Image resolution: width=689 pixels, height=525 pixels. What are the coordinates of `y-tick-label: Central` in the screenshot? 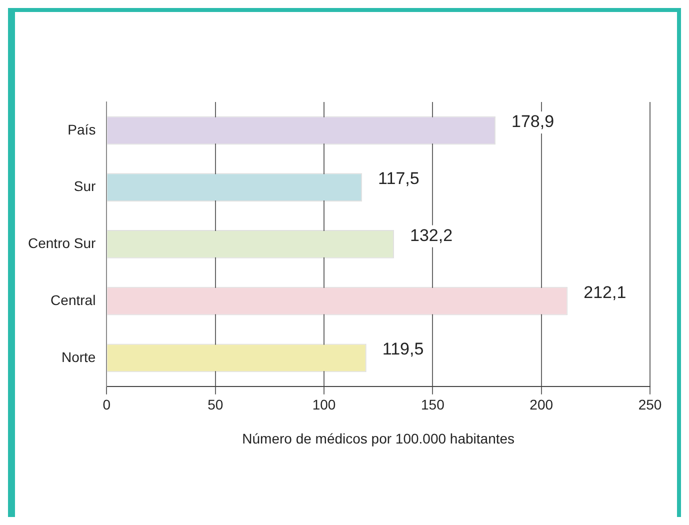 It's located at (73, 300).